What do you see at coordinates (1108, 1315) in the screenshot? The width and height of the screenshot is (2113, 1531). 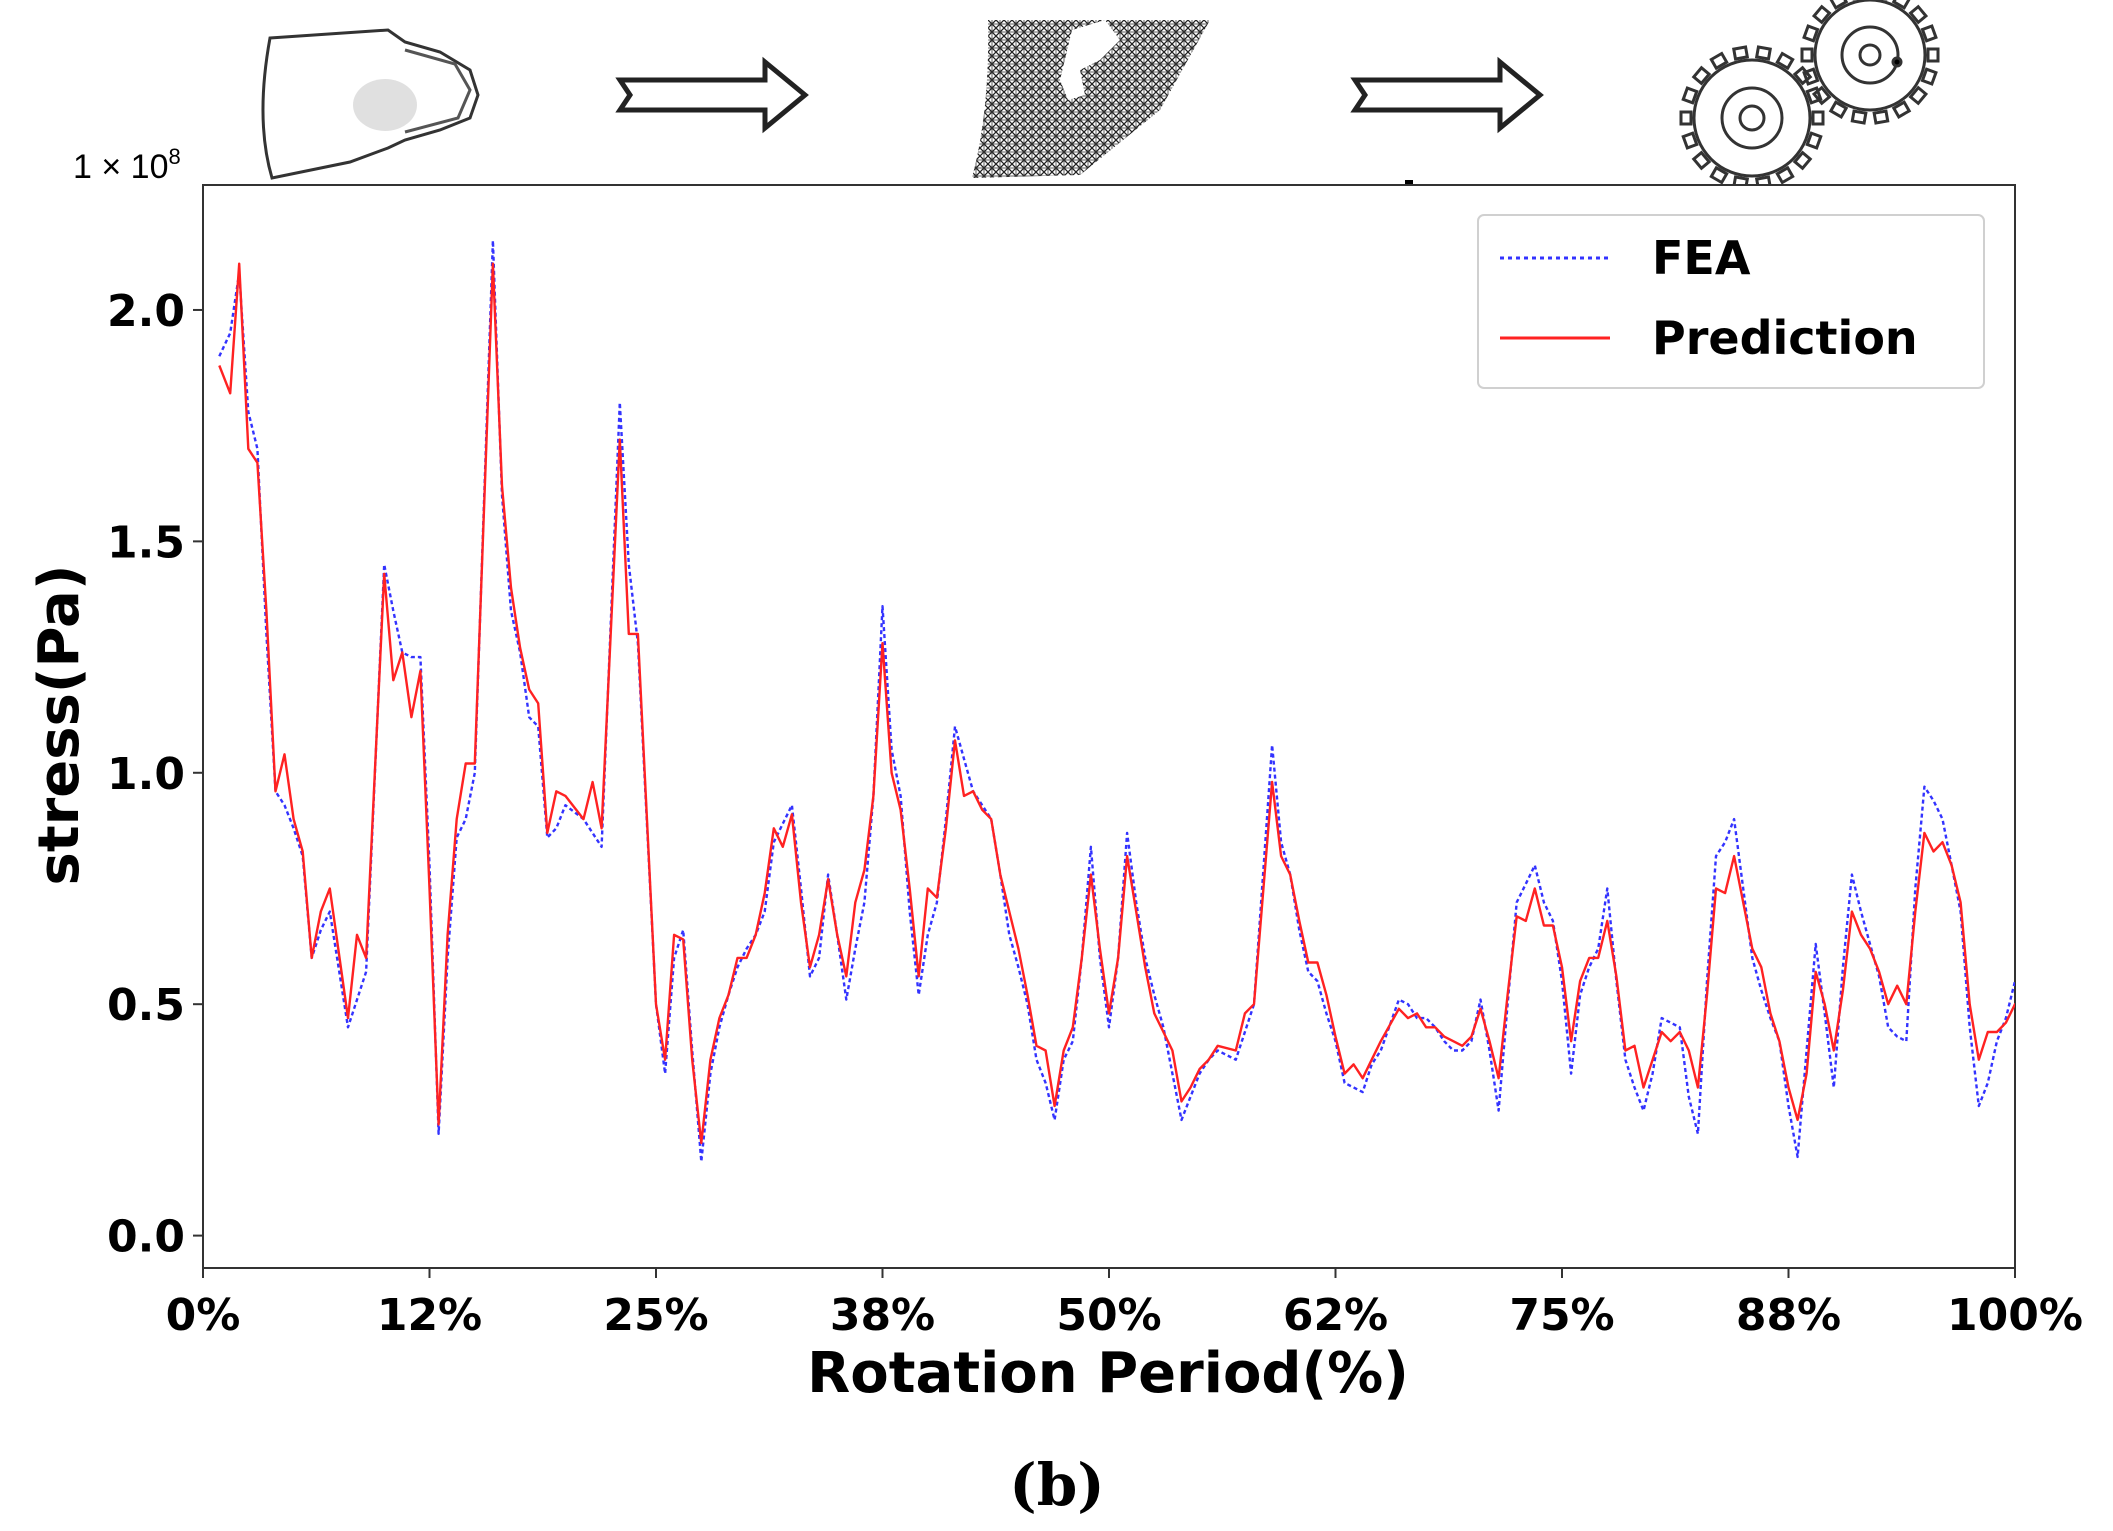 I see `x-tick-label: 50%` at bounding box center [1108, 1315].